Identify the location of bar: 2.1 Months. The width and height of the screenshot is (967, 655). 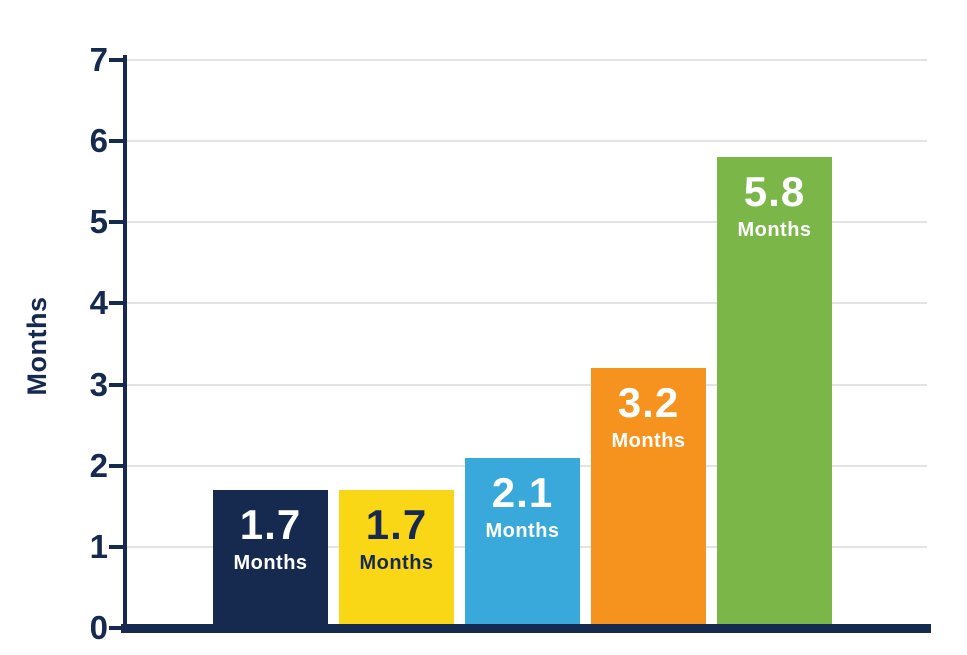
(522, 542).